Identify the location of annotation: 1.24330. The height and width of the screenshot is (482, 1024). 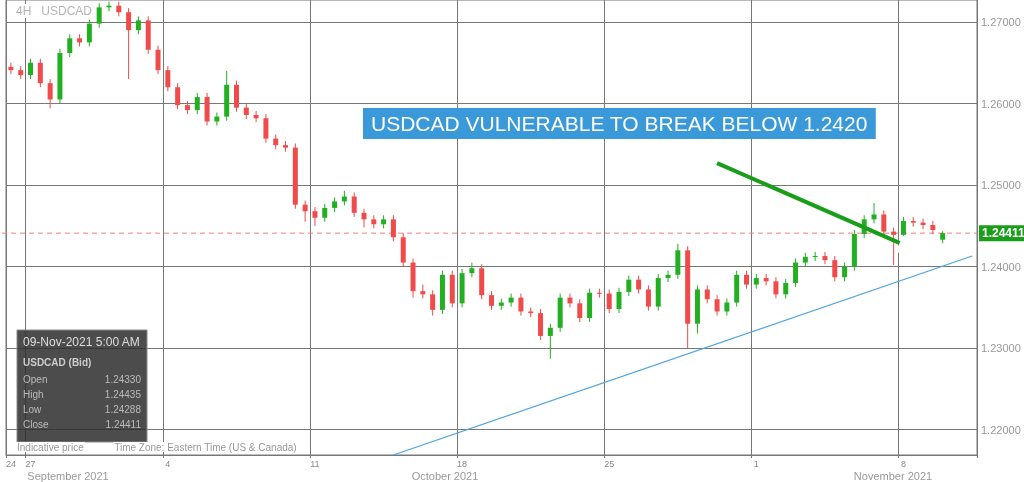
(123, 379).